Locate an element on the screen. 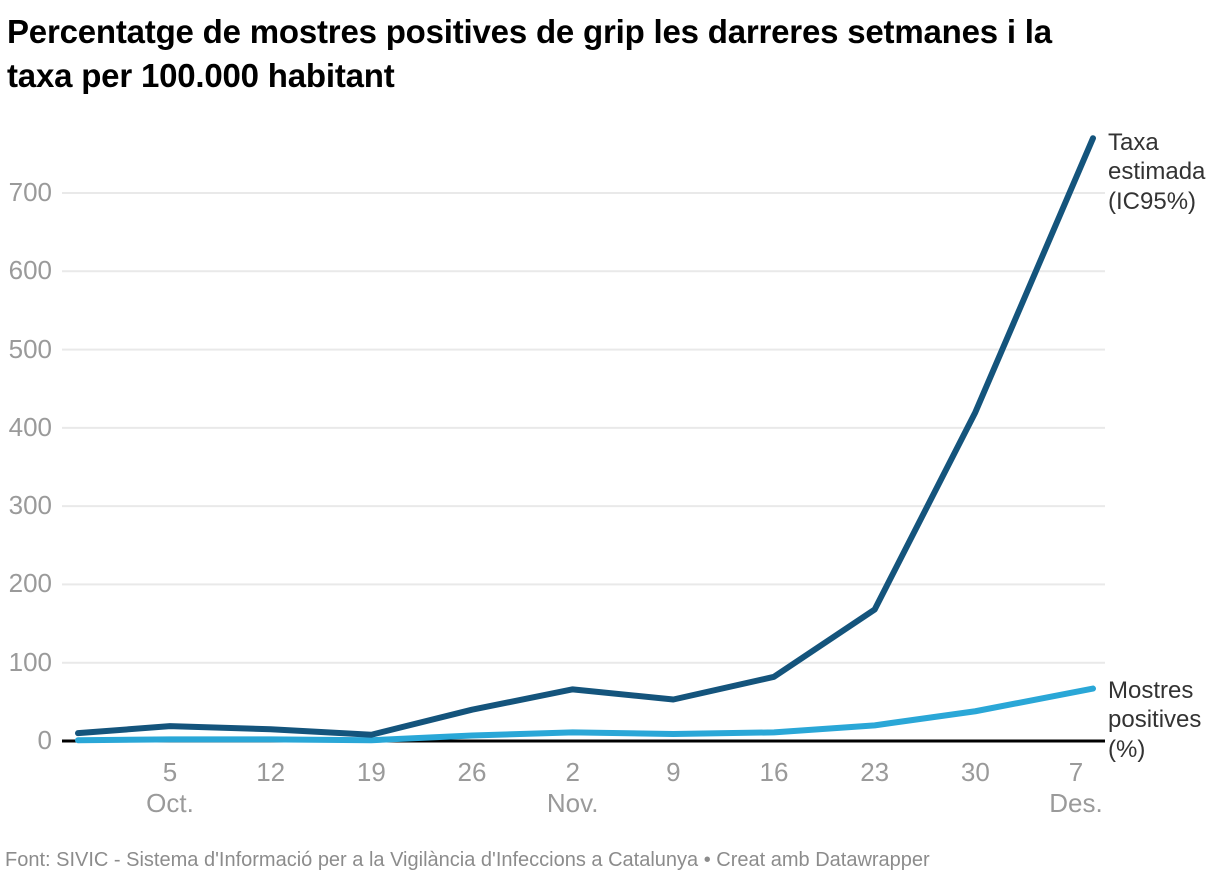  y-axis-tick-label: 400 is located at coordinates (30, 426).